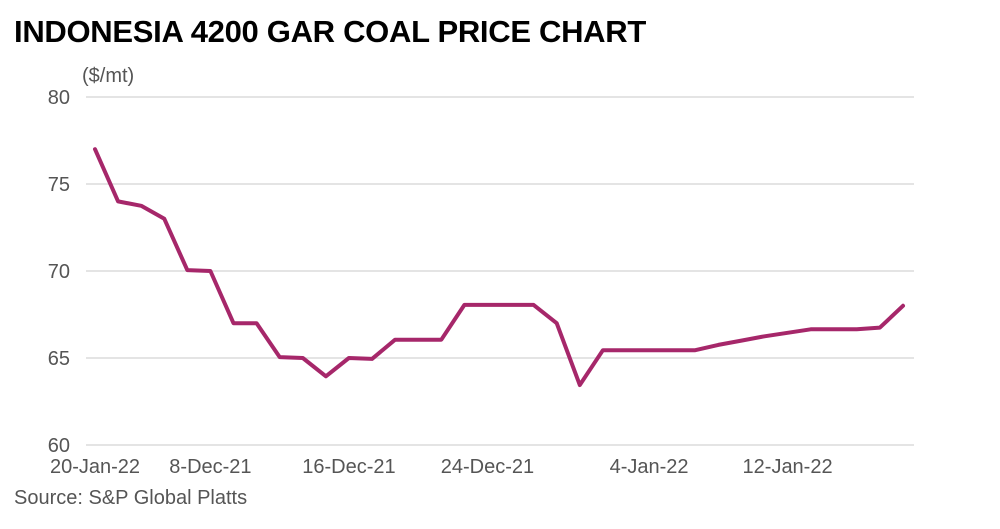 This screenshot has height=529, width=1000. I want to click on y-tick-label: 60, so click(59, 446).